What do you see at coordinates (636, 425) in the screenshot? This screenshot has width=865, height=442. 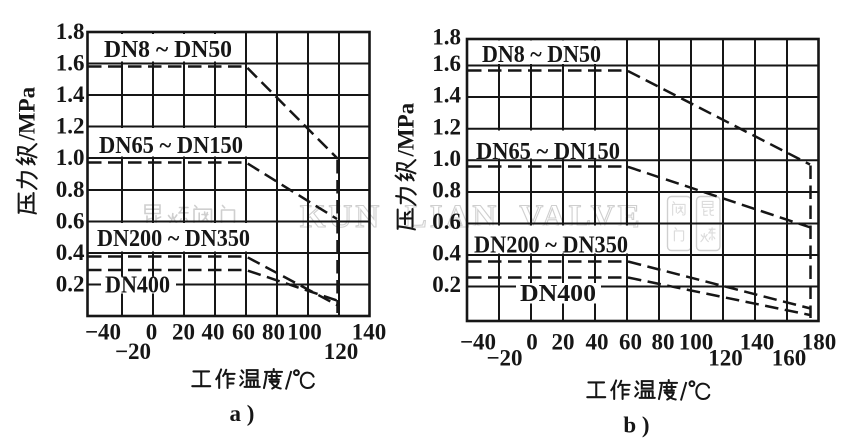 I see `svg-text: b )` at bounding box center [636, 425].